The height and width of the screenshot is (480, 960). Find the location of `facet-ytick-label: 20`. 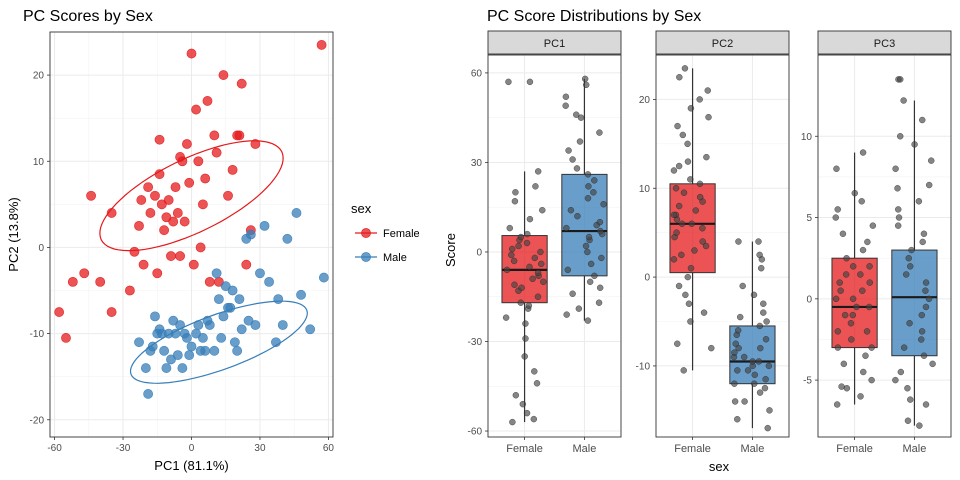

facet-ytick-label: 20 is located at coordinates (645, 100).